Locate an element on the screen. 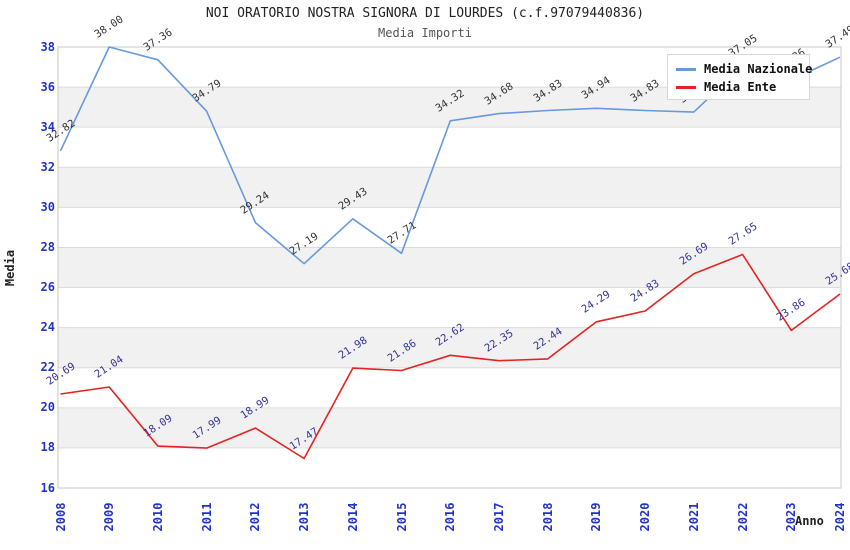  x-tick-label: 2020 is located at coordinates (645, 517).